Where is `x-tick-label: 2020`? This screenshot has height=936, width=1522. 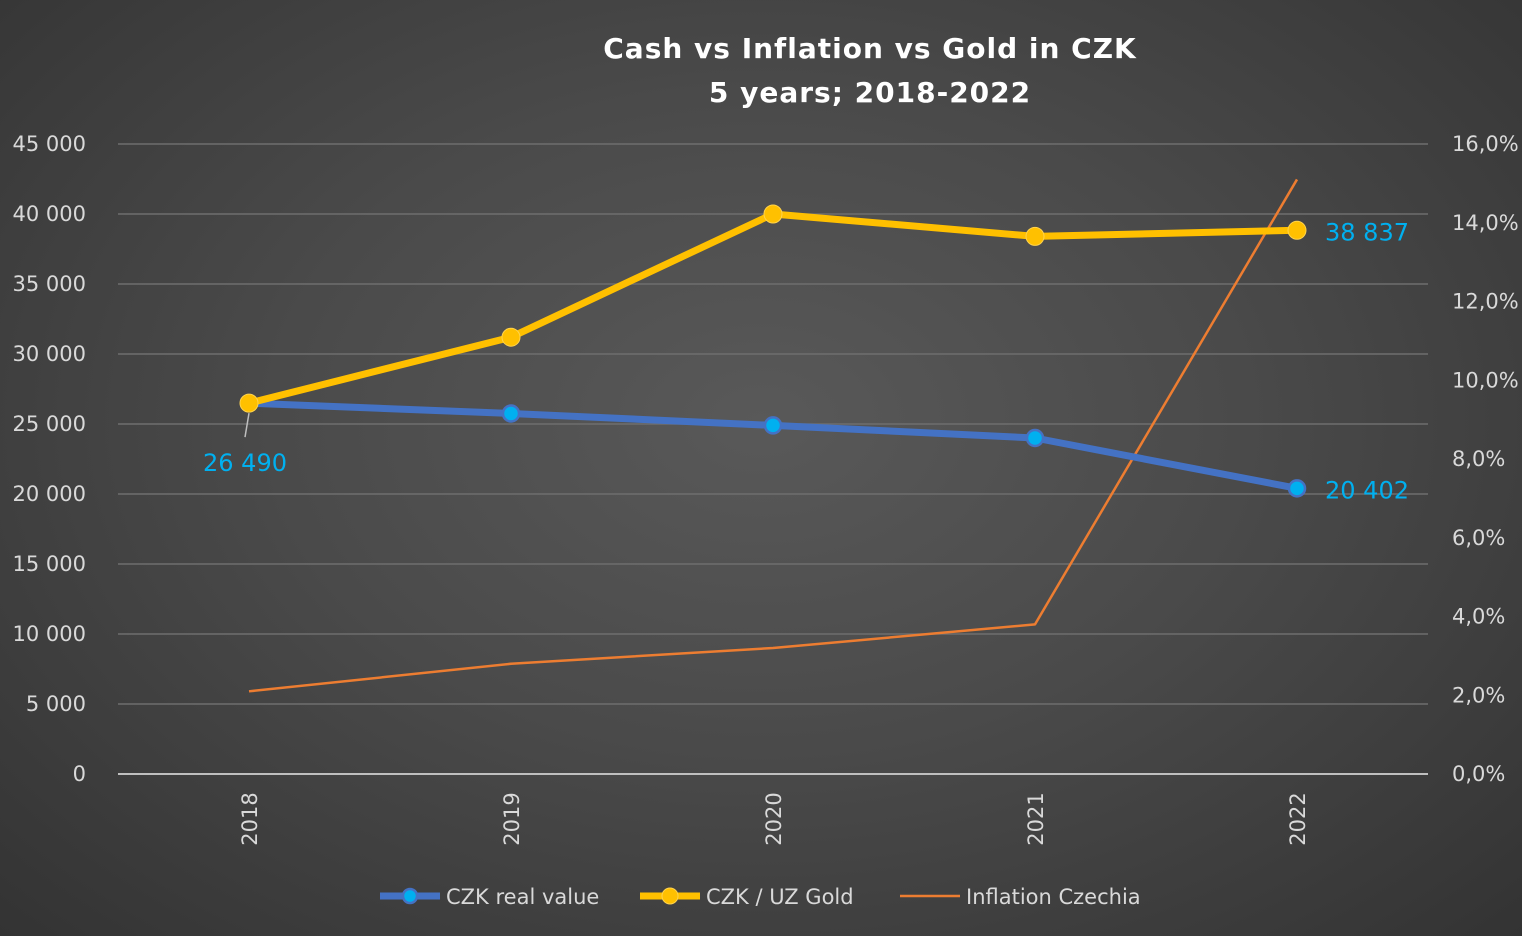 x-tick-label: 2020 is located at coordinates (774, 818).